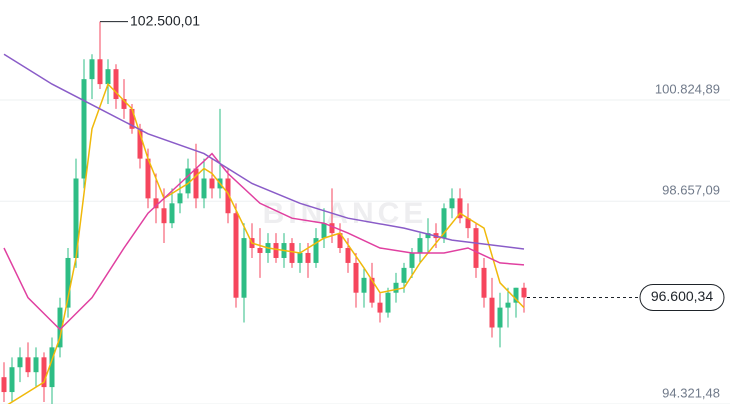 The image size is (730, 404). Describe the element at coordinates (345, 213) in the screenshot. I see `watermark: BINANCE` at that location.